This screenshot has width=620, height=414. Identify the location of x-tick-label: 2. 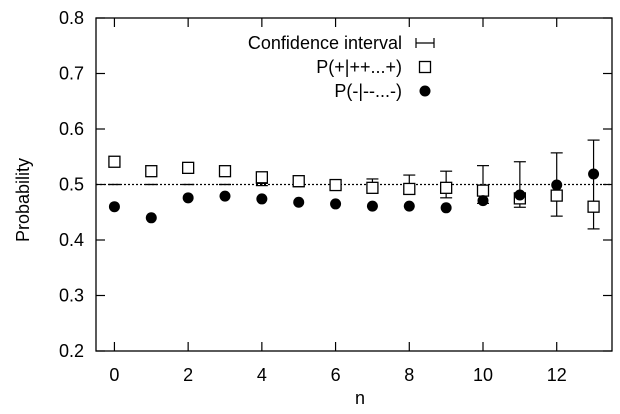
(188, 375).